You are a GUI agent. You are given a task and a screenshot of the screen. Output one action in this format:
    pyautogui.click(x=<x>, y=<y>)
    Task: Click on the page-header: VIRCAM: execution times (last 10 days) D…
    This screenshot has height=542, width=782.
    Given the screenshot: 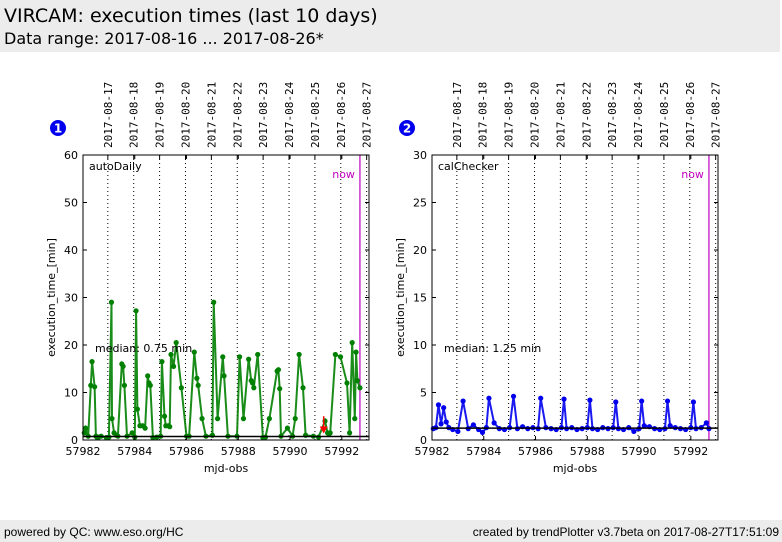 What is the action you would take?
    pyautogui.click(x=390, y=26)
    